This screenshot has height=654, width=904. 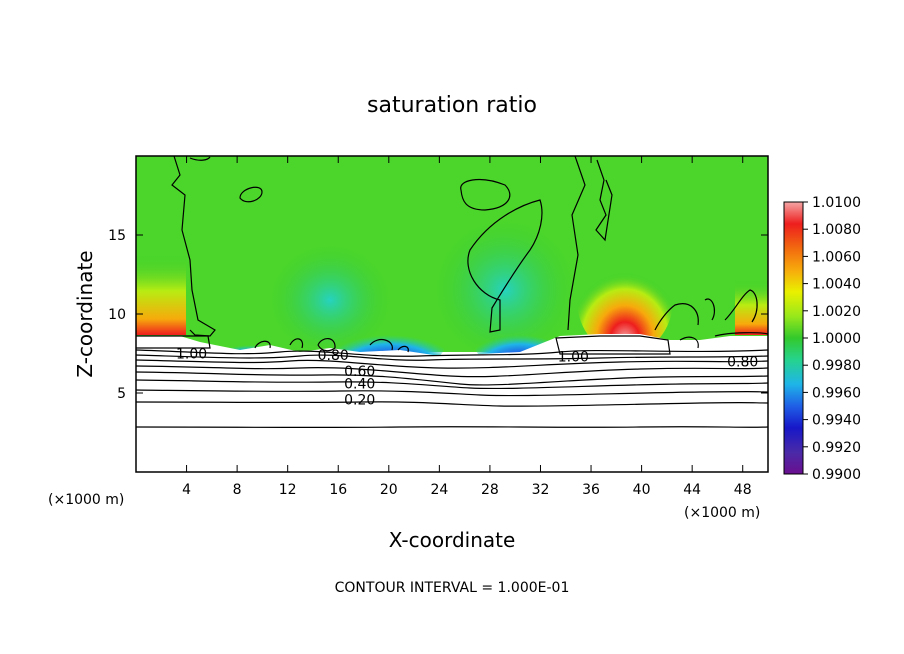 What do you see at coordinates (452, 540) in the screenshot?
I see `x-axis-label: X-coordinate` at bounding box center [452, 540].